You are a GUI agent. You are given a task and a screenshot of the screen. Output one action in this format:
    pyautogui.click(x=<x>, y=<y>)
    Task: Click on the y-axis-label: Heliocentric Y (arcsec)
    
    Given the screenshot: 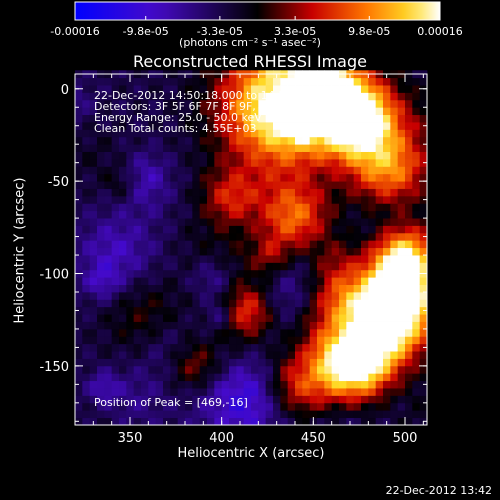 What is the action you would take?
    pyautogui.click(x=20, y=250)
    